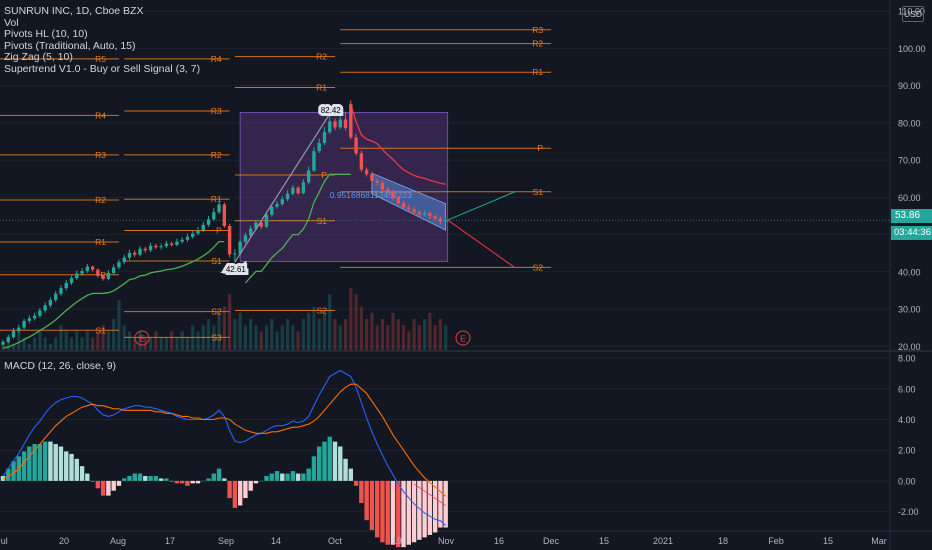  I want to click on indicator-vol: Vol, so click(11, 22).